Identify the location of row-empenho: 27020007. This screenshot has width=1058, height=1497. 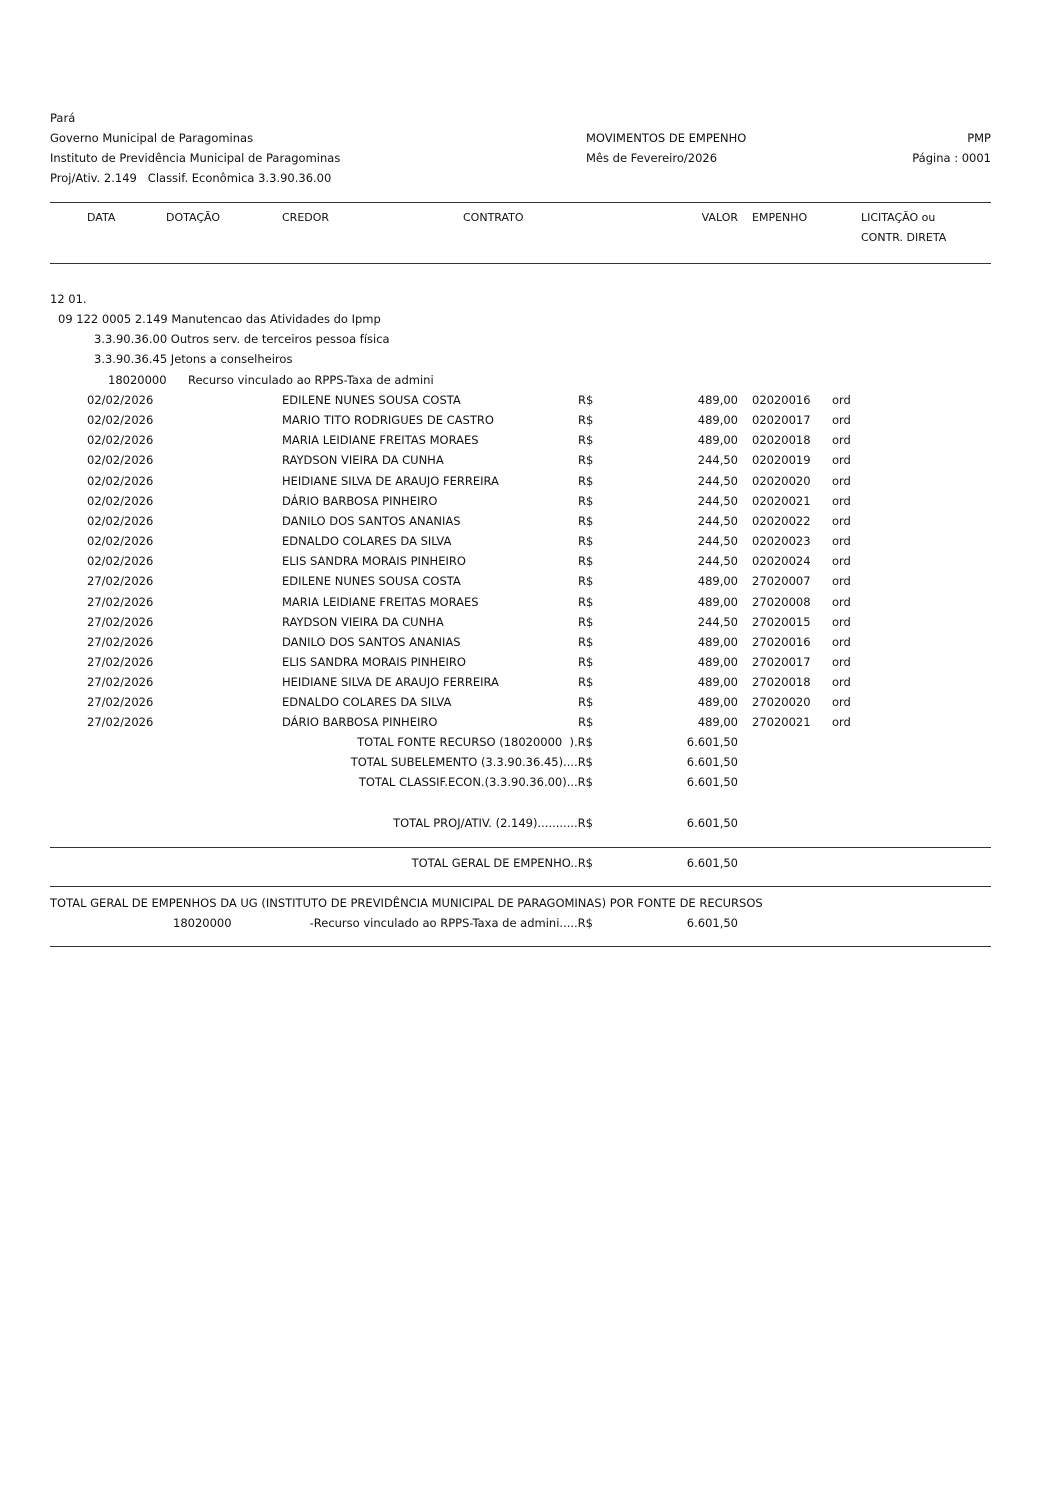
(781, 581).